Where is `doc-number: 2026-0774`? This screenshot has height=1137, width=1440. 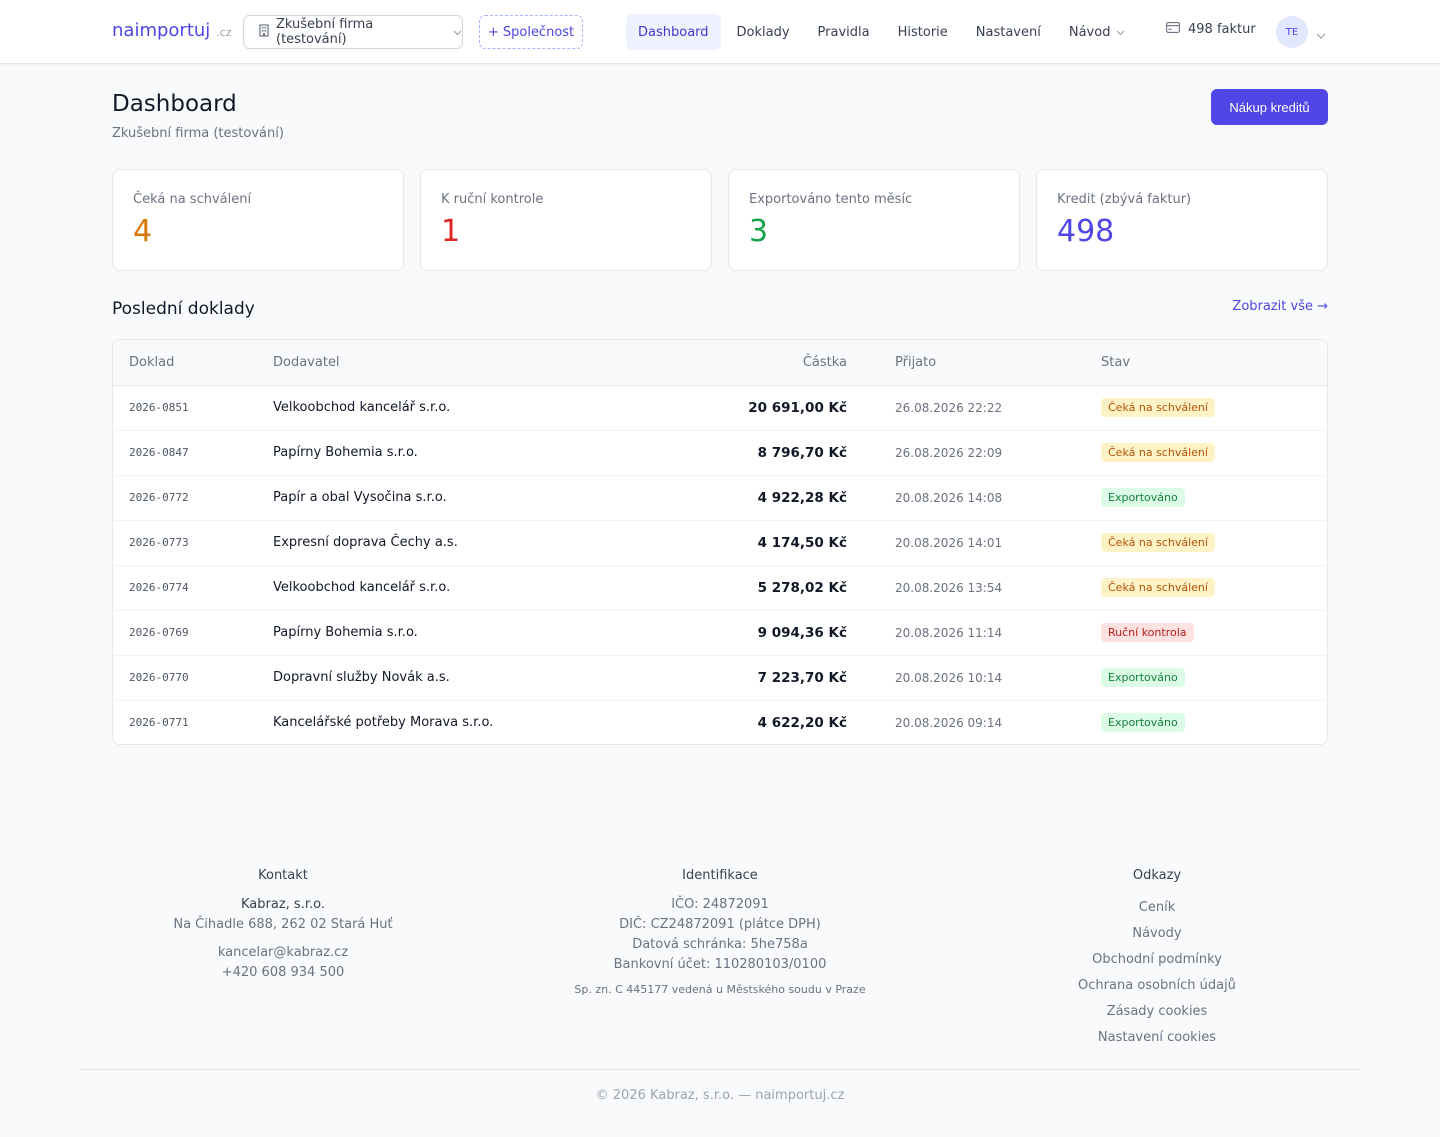 doc-number: 2026-0774 is located at coordinates (159, 587).